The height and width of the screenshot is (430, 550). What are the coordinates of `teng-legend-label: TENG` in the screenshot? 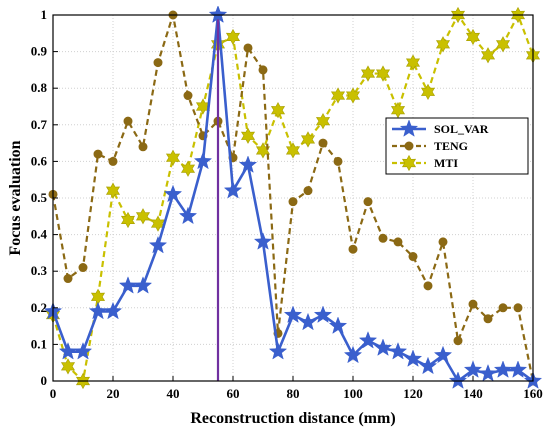 It's located at (451, 146).